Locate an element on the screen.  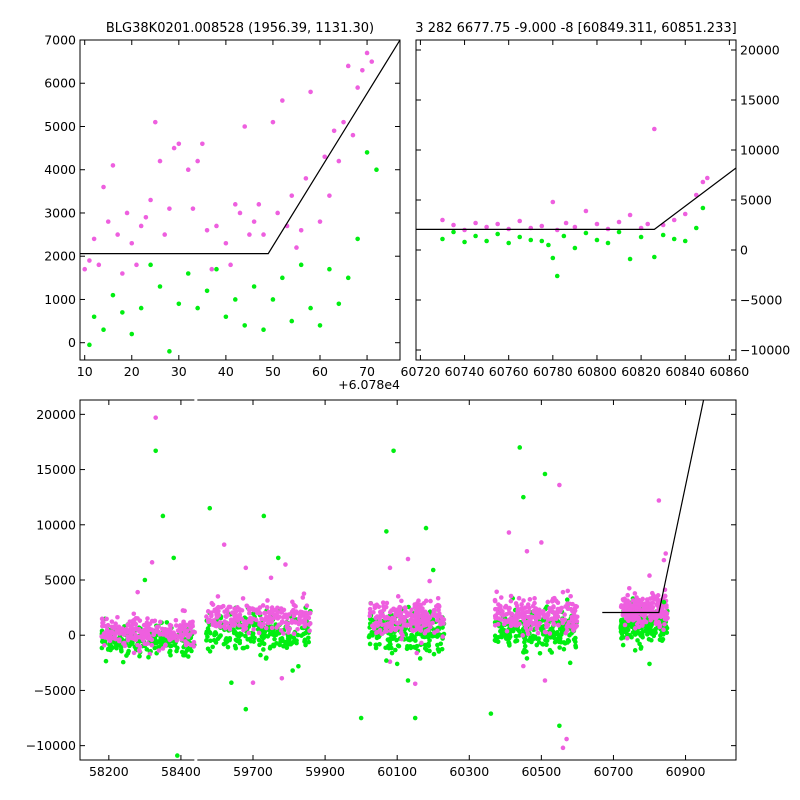
x-tick-label: 59900 is located at coordinates (325, 771).